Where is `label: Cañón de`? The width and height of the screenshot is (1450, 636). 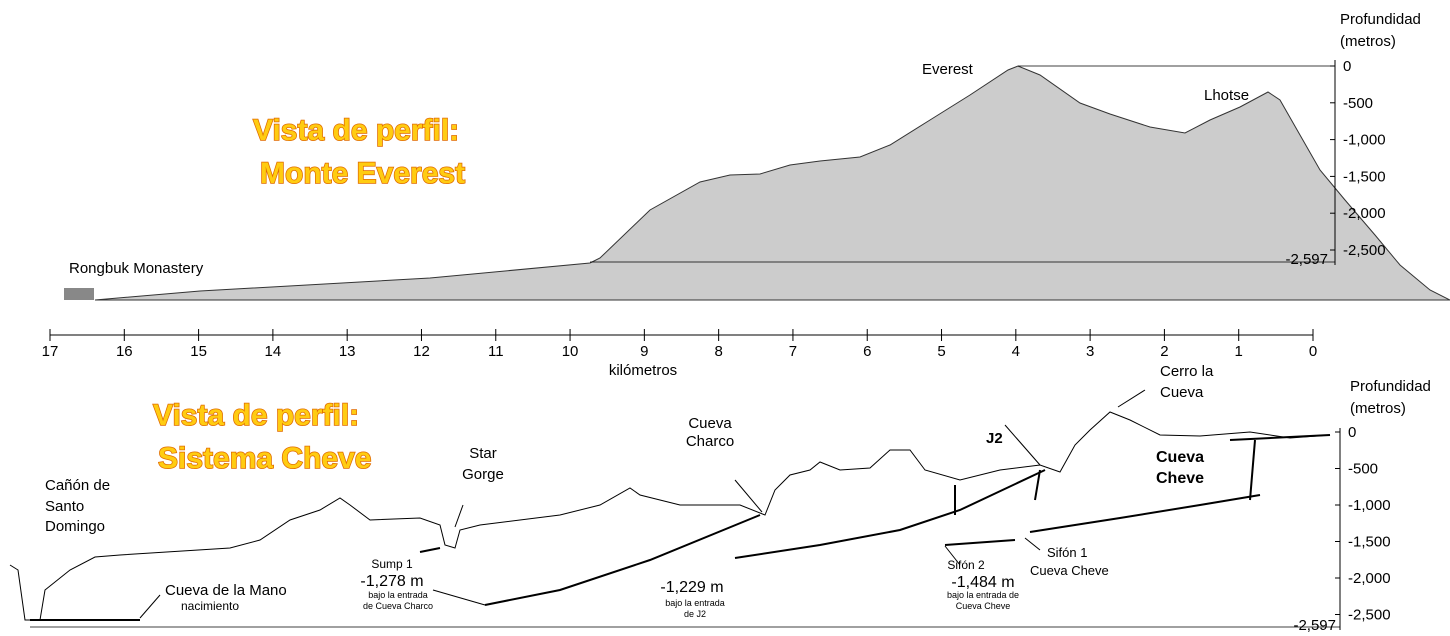
label: Cañón de is located at coordinates (77, 485).